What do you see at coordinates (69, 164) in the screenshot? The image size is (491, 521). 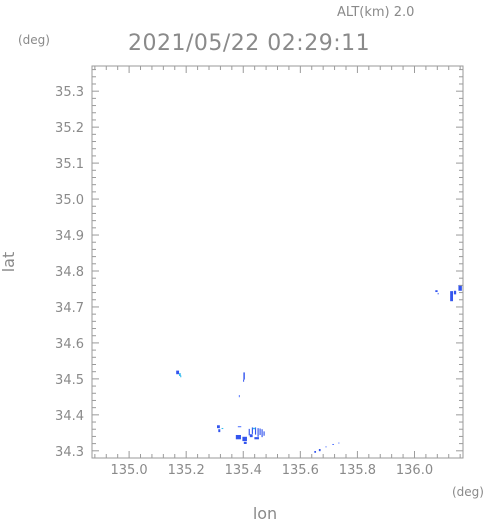 I see `y-tick-label: 35.1` at bounding box center [69, 164].